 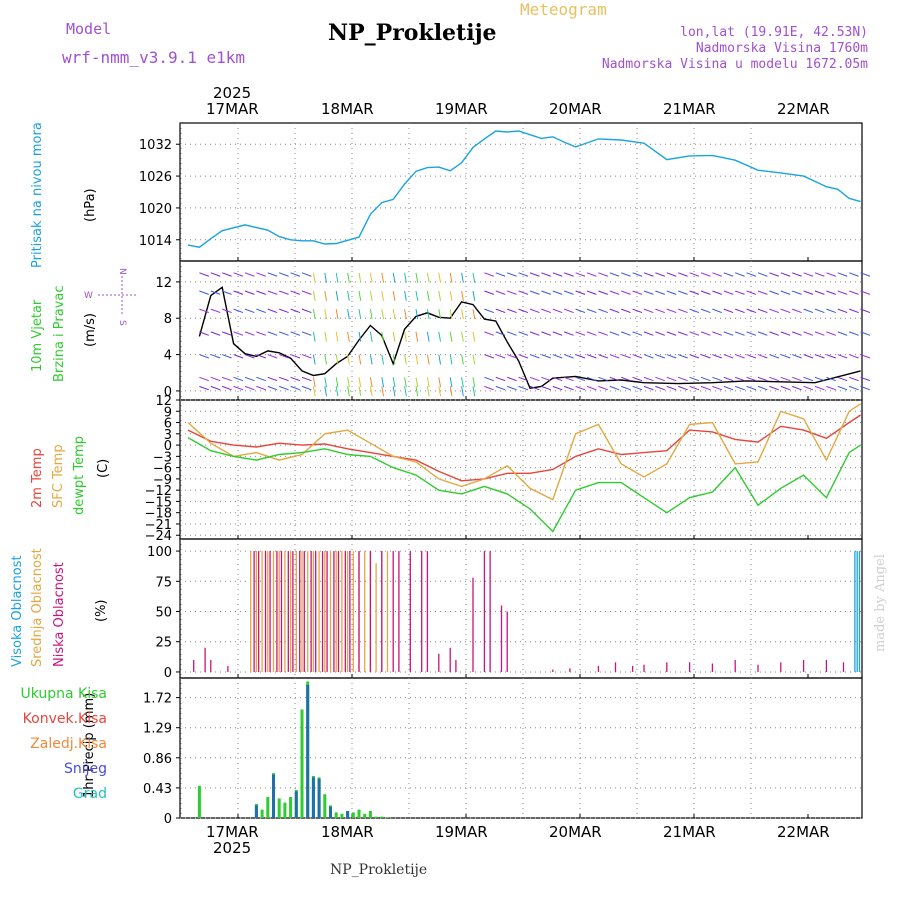 I want to click on wind-compass: N W E S, so click(x=111, y=297).